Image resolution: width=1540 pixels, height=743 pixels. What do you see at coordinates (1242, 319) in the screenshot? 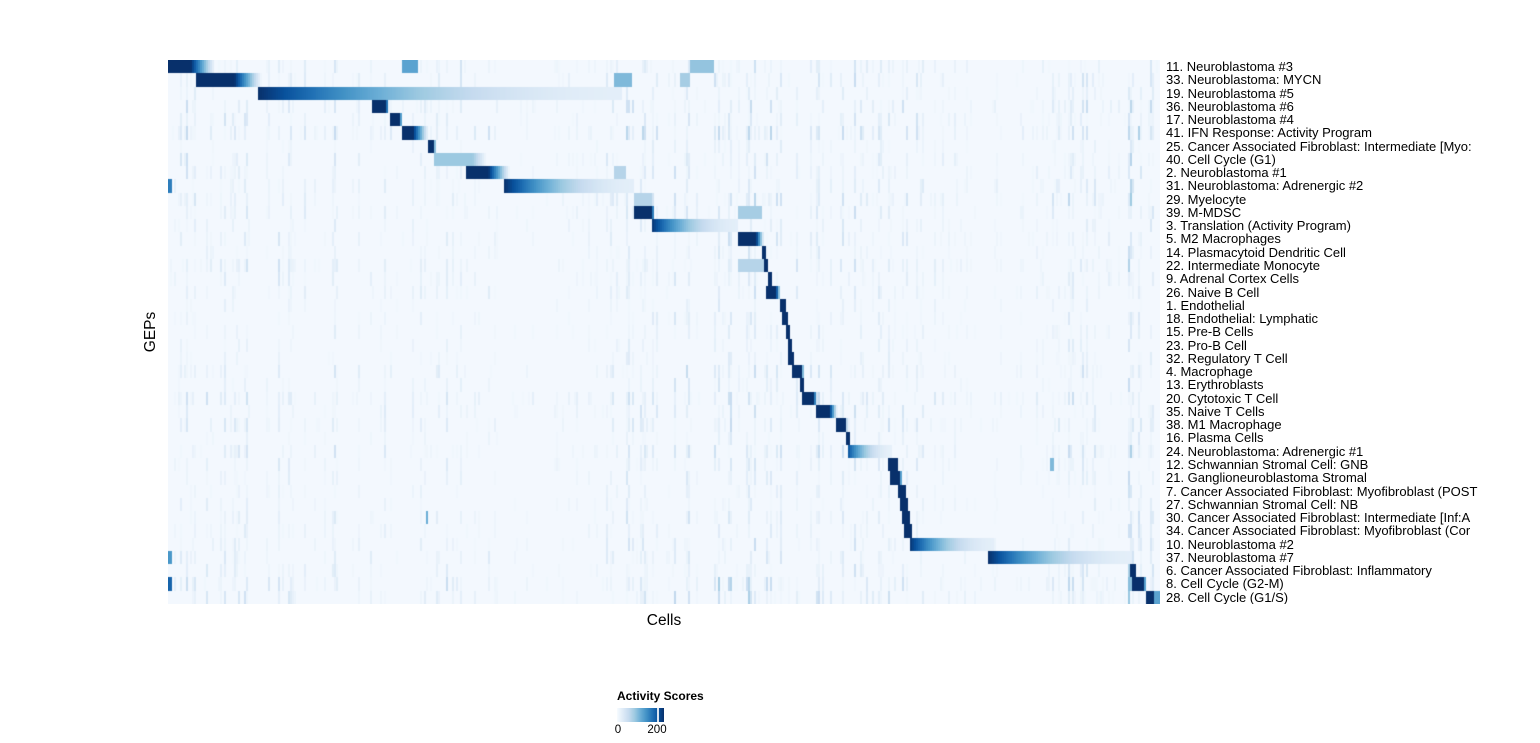
I see `row-label: 18. Endothelial: Lymphatic` at bounding box center [1242, 319].